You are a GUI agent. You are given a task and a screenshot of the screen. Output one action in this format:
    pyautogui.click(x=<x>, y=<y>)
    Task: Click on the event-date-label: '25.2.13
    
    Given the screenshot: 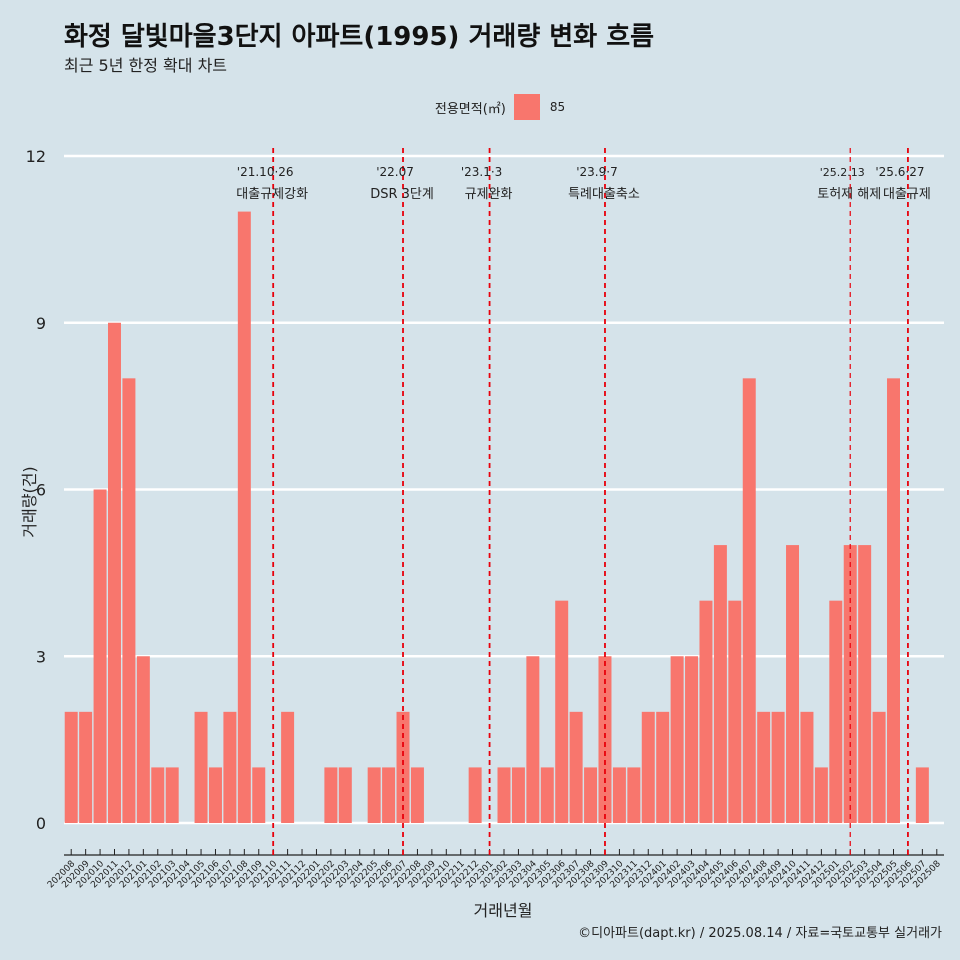 What is the action you would take?
    pyautogui.click(x=842, y=172)
    